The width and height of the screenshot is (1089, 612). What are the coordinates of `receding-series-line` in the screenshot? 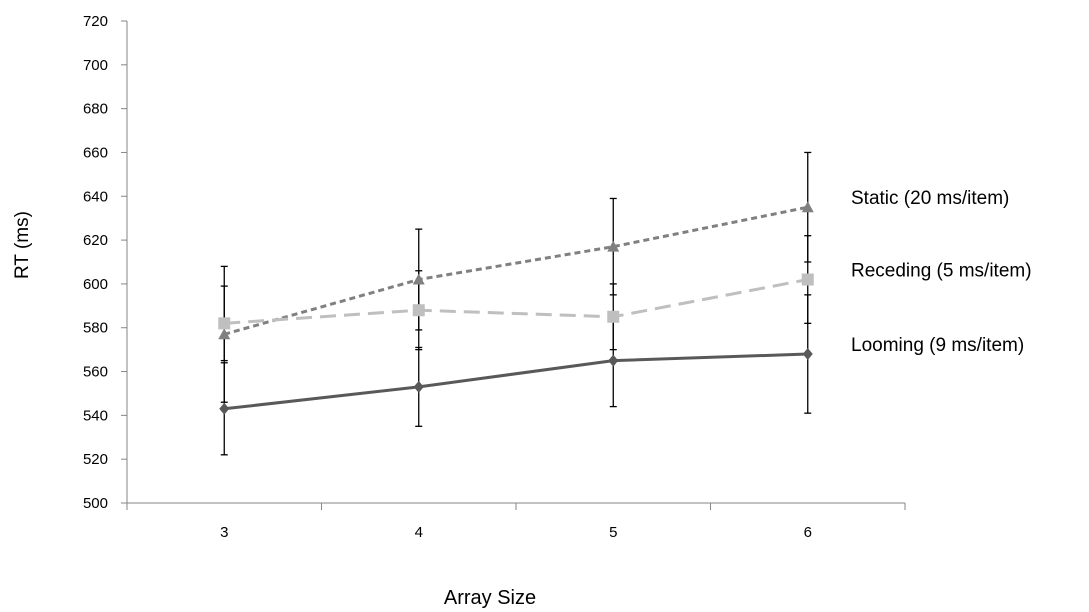 It's located at (516, 301).